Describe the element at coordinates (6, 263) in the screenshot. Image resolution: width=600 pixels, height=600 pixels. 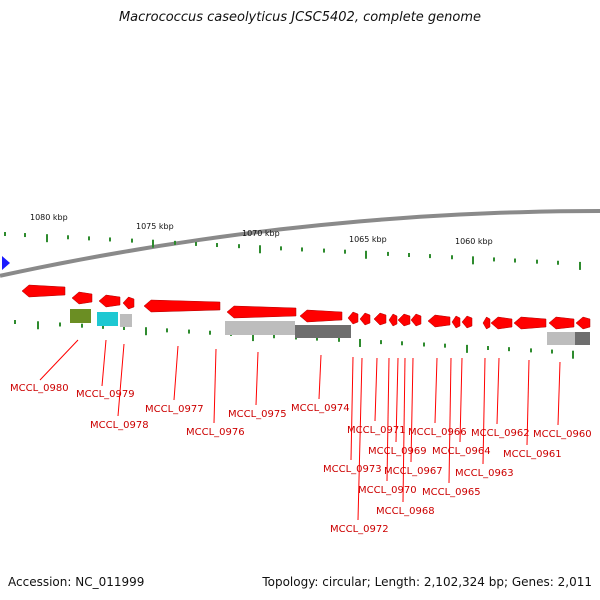
I see `position-marker-icon` at that location.